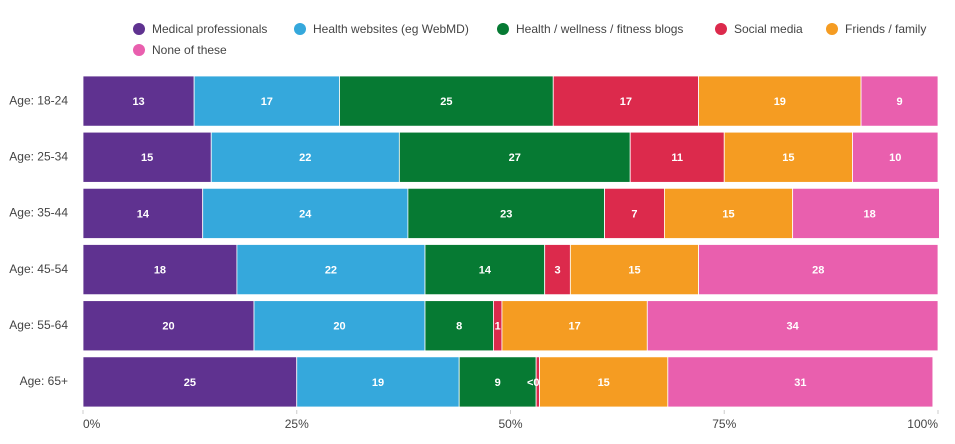  I want to click on data-label: 23, so click(506, 214).